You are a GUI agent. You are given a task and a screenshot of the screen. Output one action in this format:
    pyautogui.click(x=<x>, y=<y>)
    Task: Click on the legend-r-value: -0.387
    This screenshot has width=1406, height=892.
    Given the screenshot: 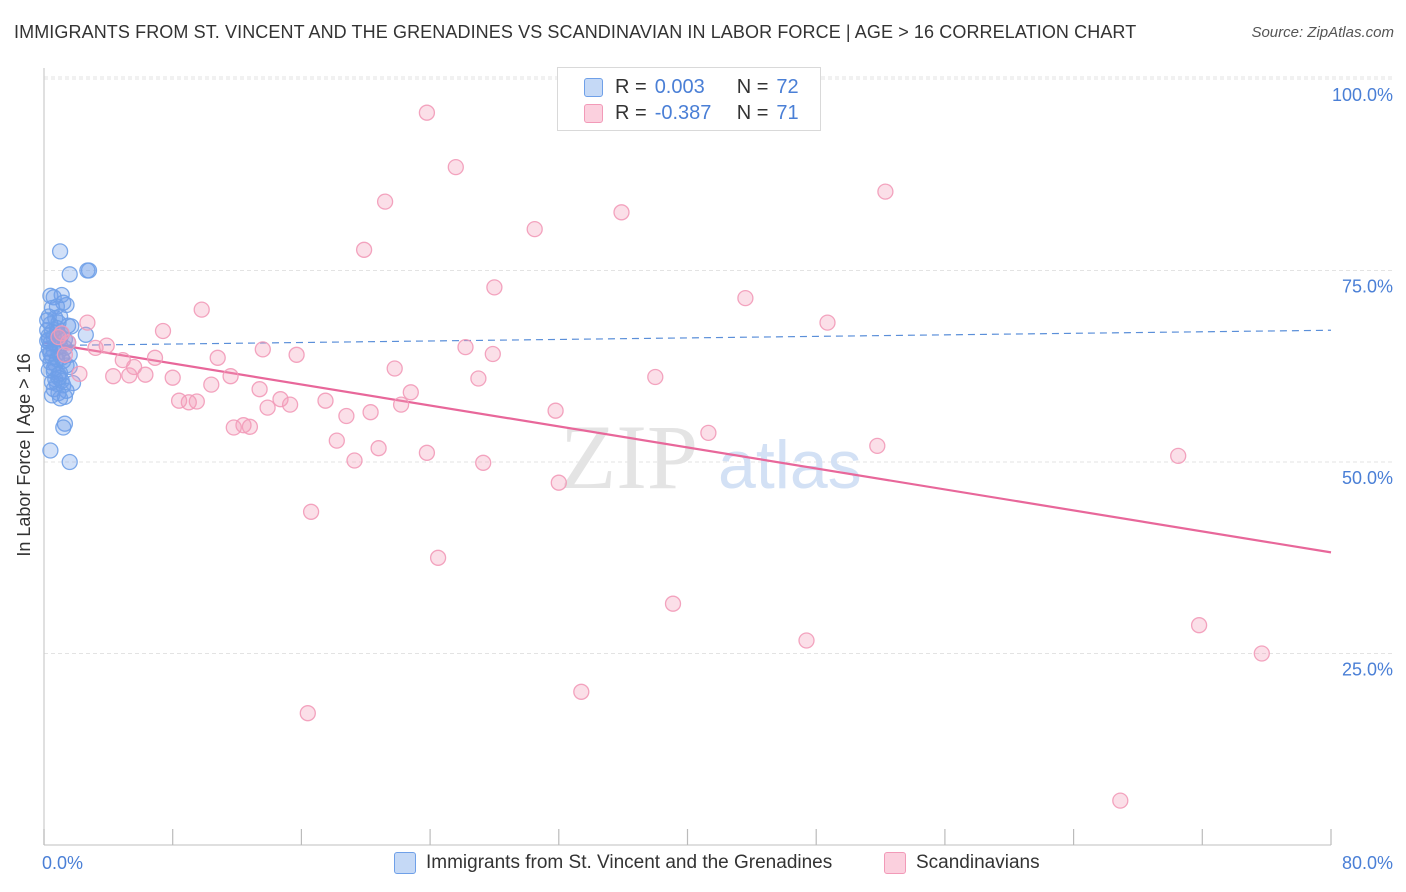 What is the action you would take?
    pyautogui.click(x=683, y=112)
    